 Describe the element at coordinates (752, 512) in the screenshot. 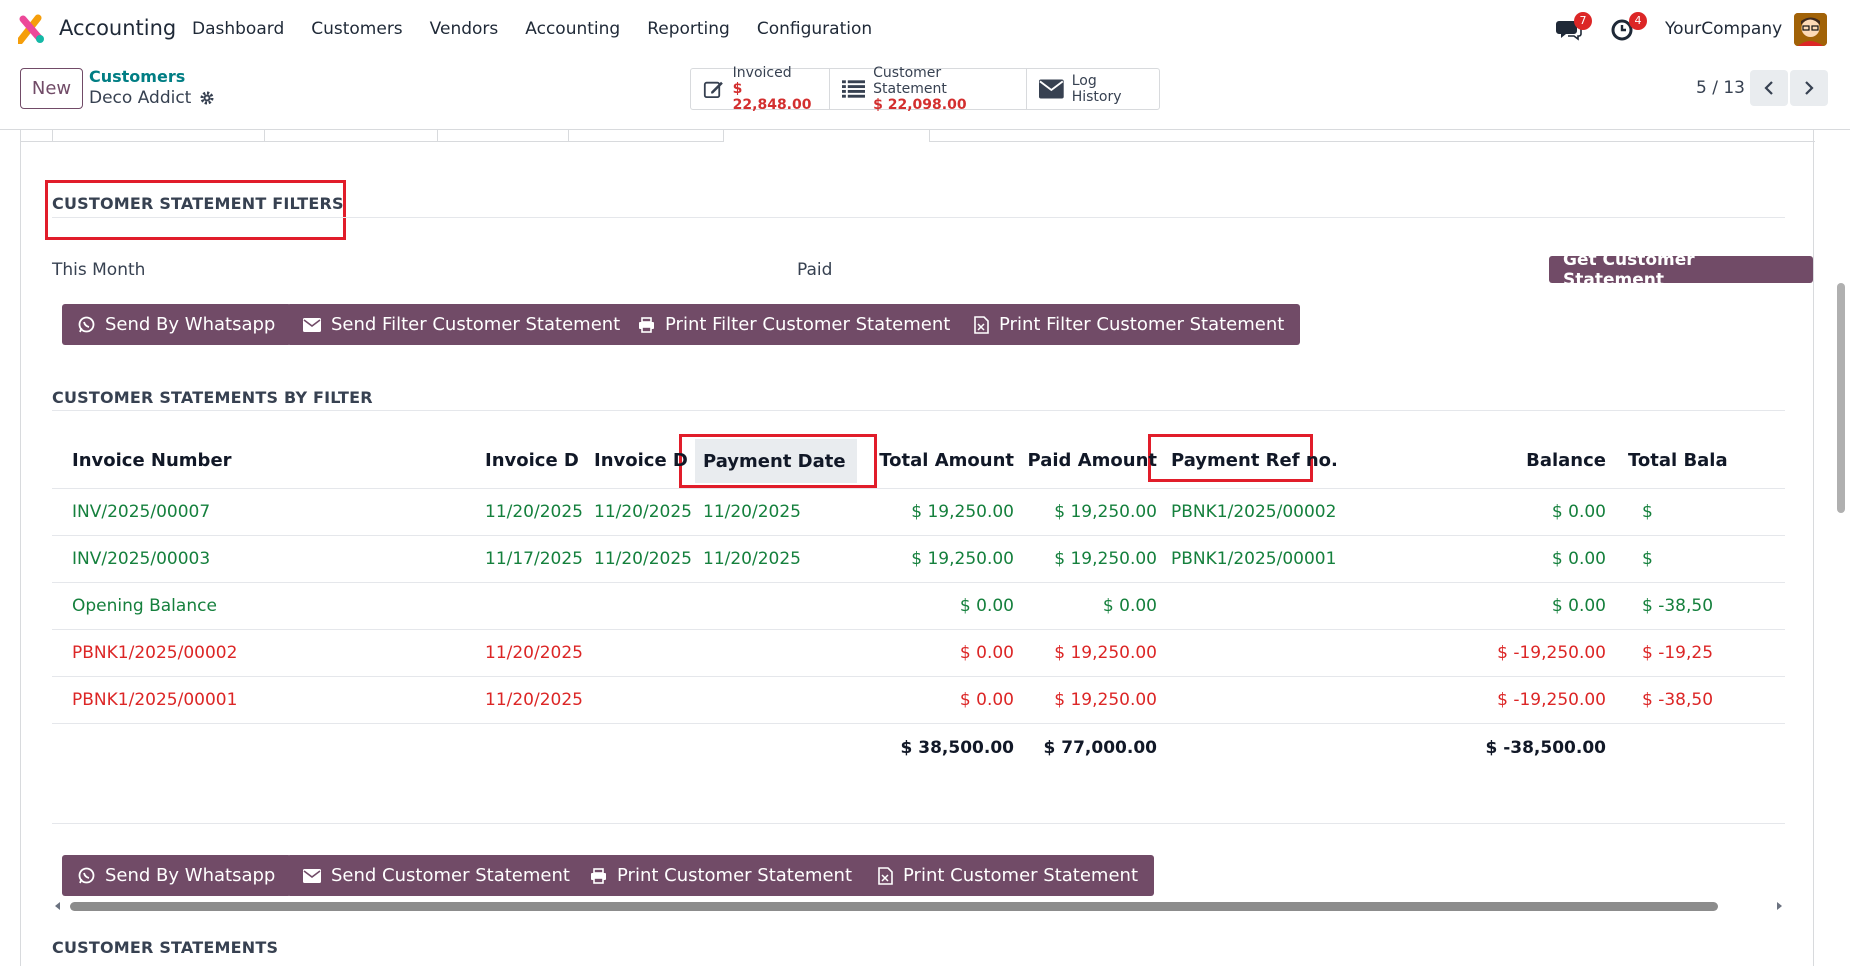

I see `cell-payment-date: 11/20/2025` at that location.